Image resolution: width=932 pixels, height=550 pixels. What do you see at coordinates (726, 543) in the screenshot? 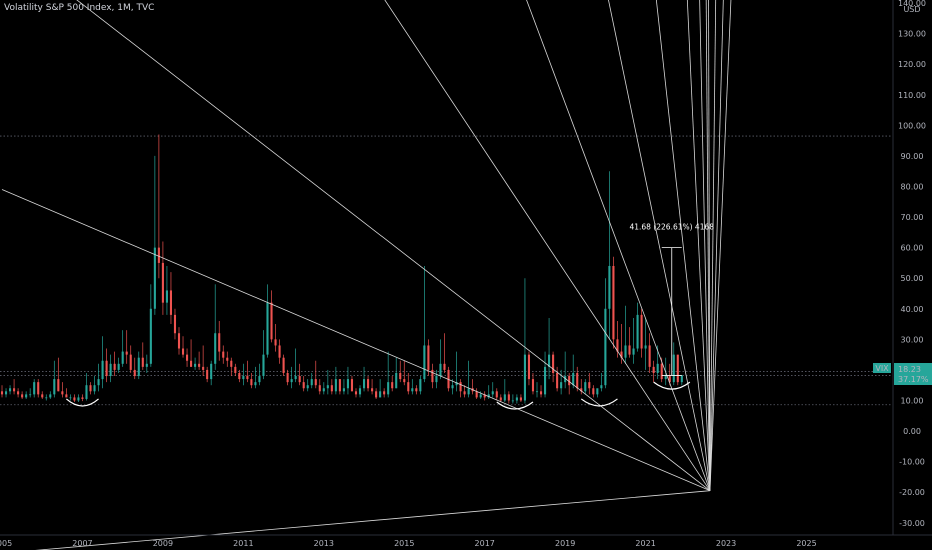
I see `x-tick-label-9: 2023` at bounding box center [726, 543].